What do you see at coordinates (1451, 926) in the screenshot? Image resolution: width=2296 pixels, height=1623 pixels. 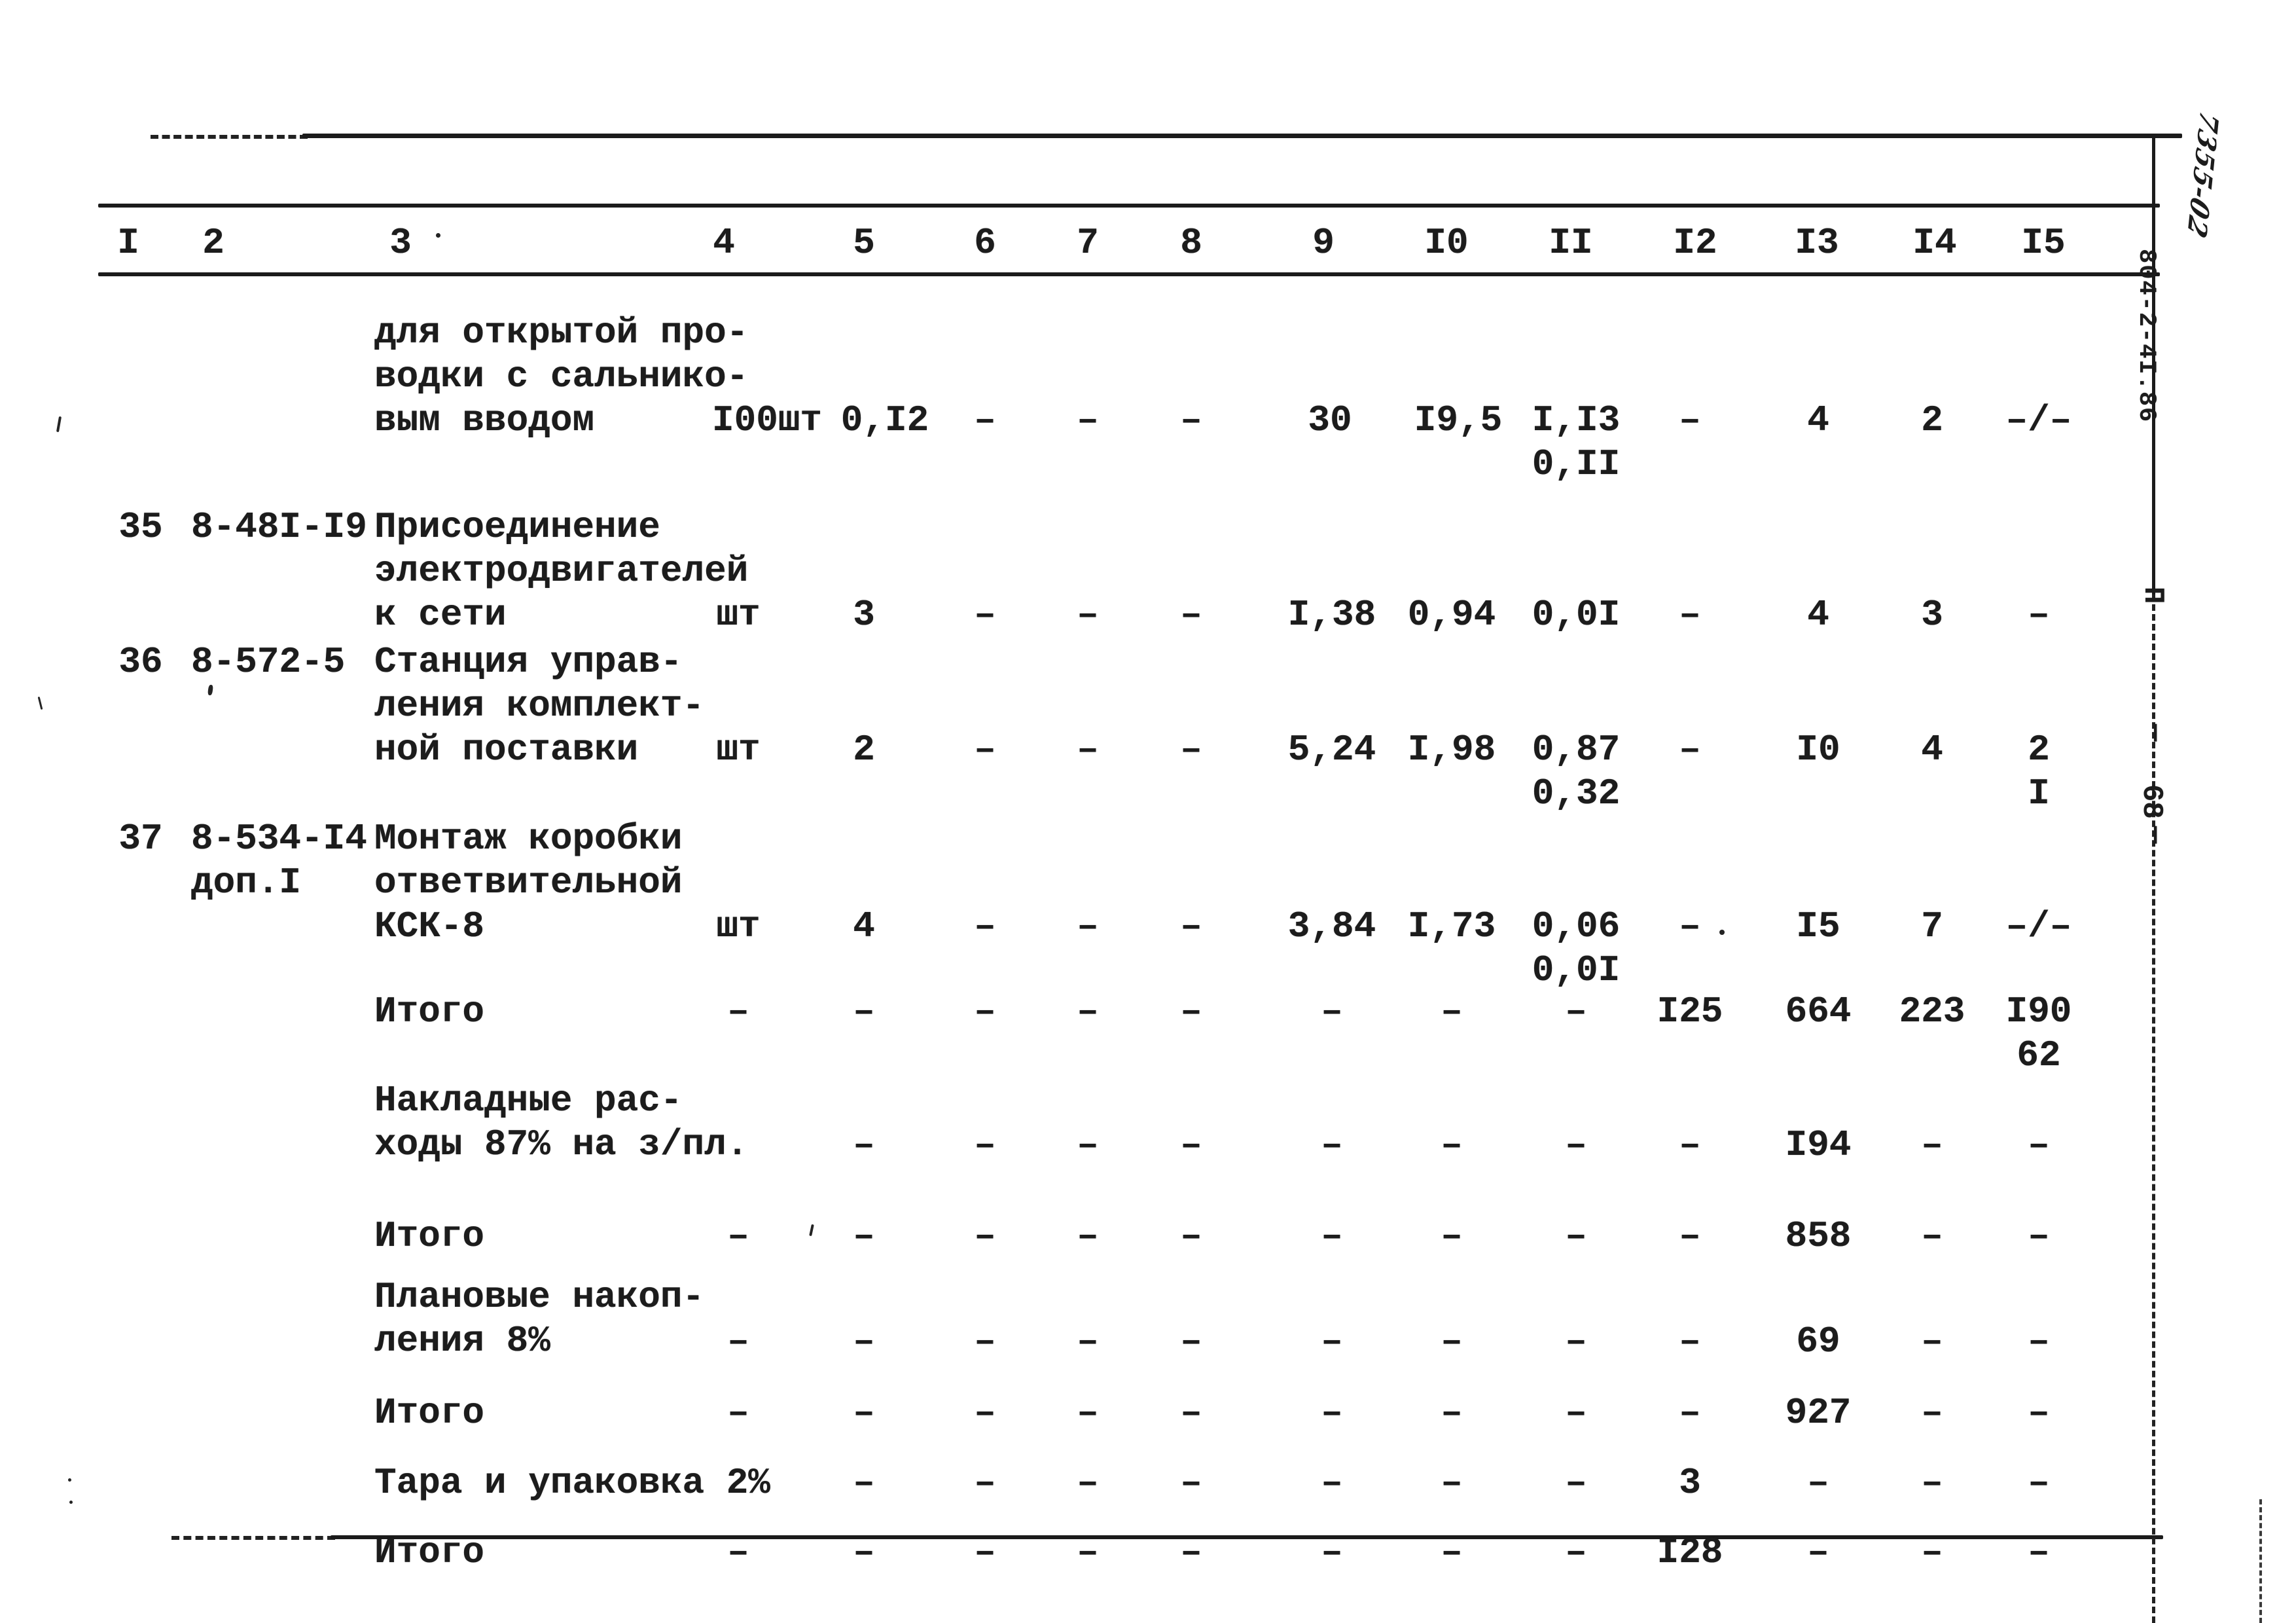 I see `table-cell-col10: I,73` at bounding box center [1451, 926].